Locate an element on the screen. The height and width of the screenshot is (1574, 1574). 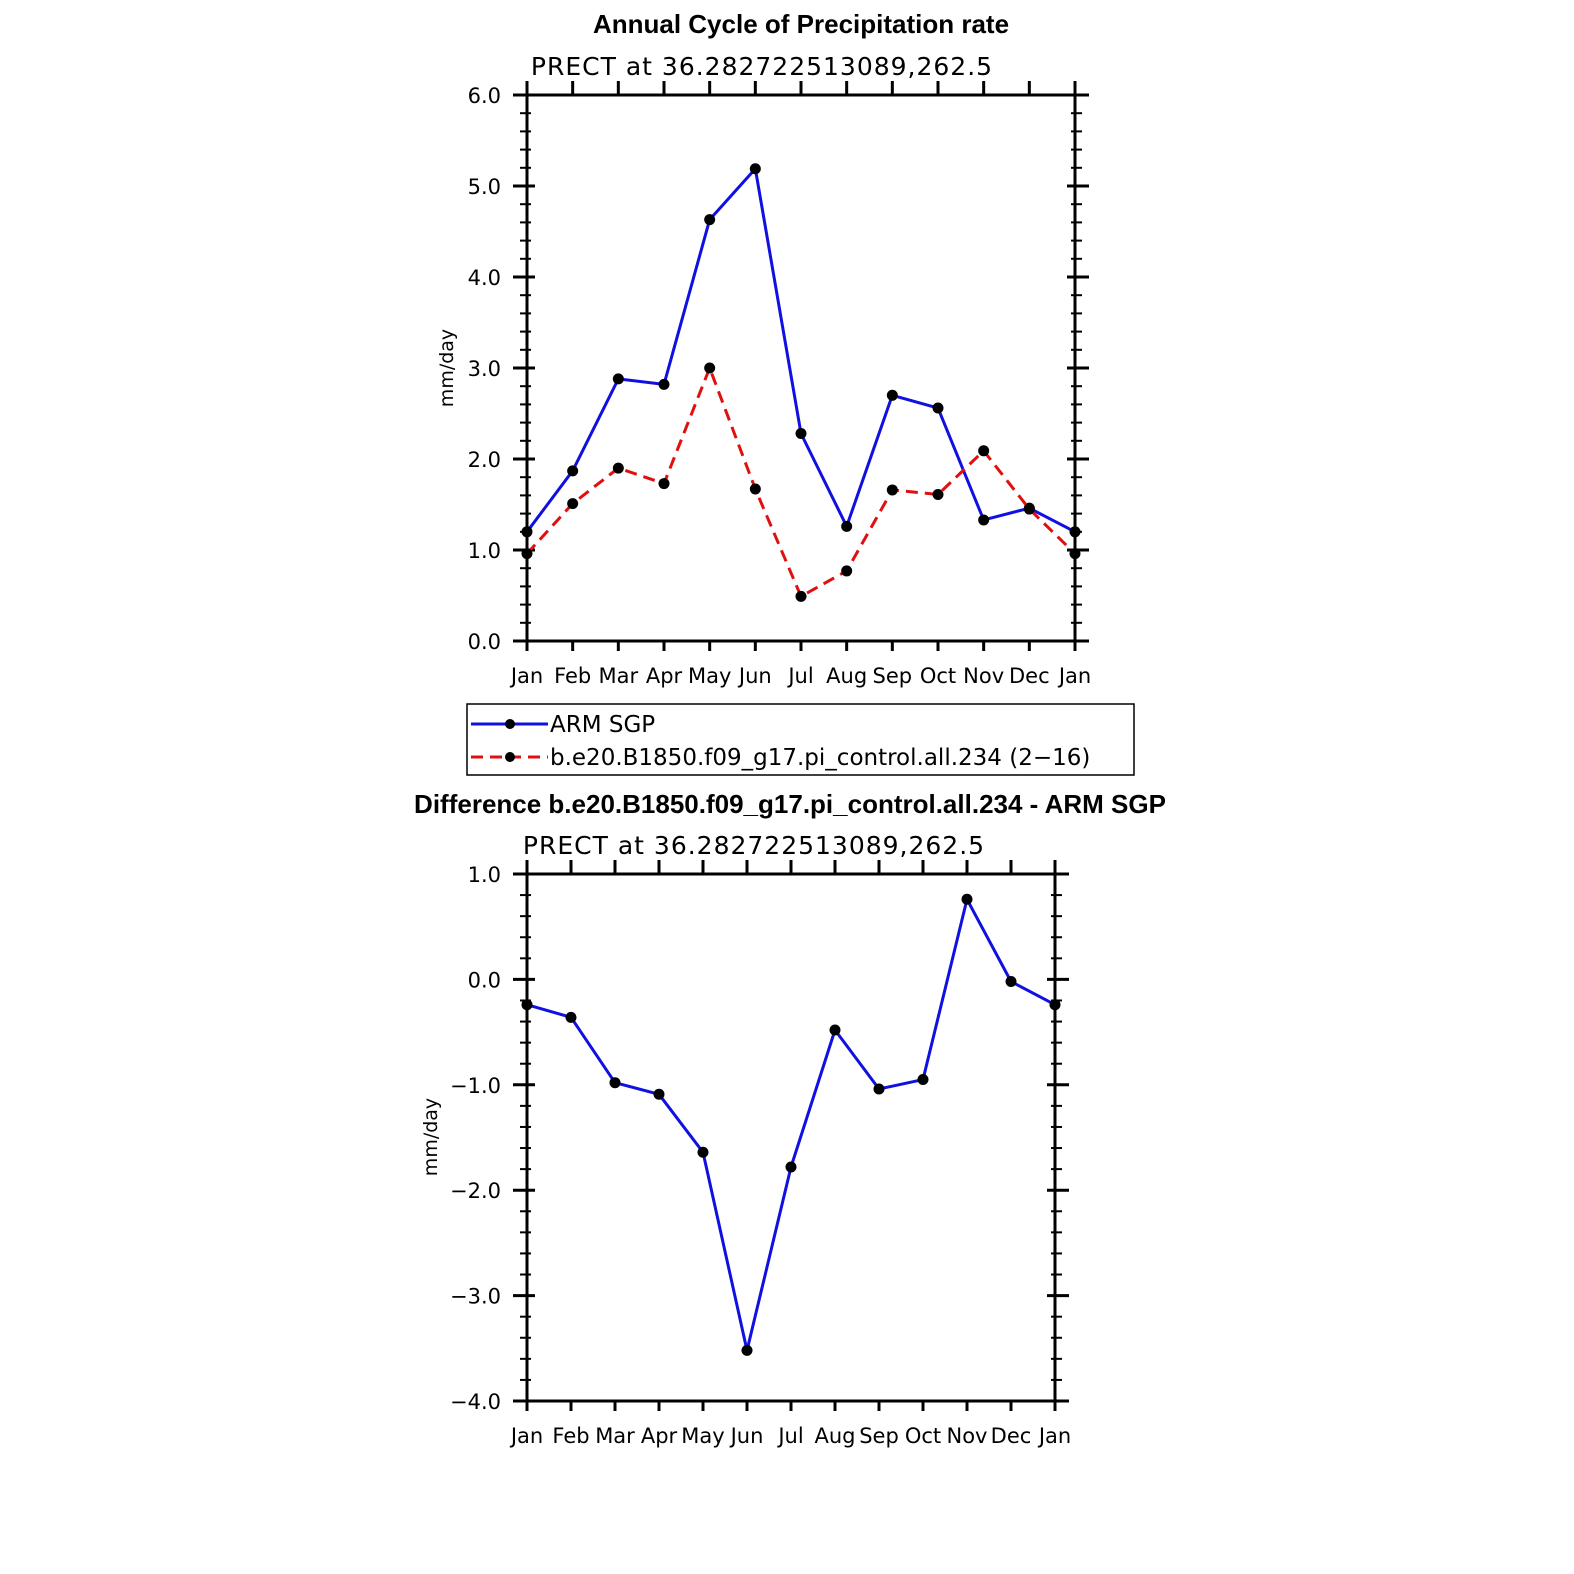
chart1-ytick-label: 4.0 is located at coordinates (484, 278).